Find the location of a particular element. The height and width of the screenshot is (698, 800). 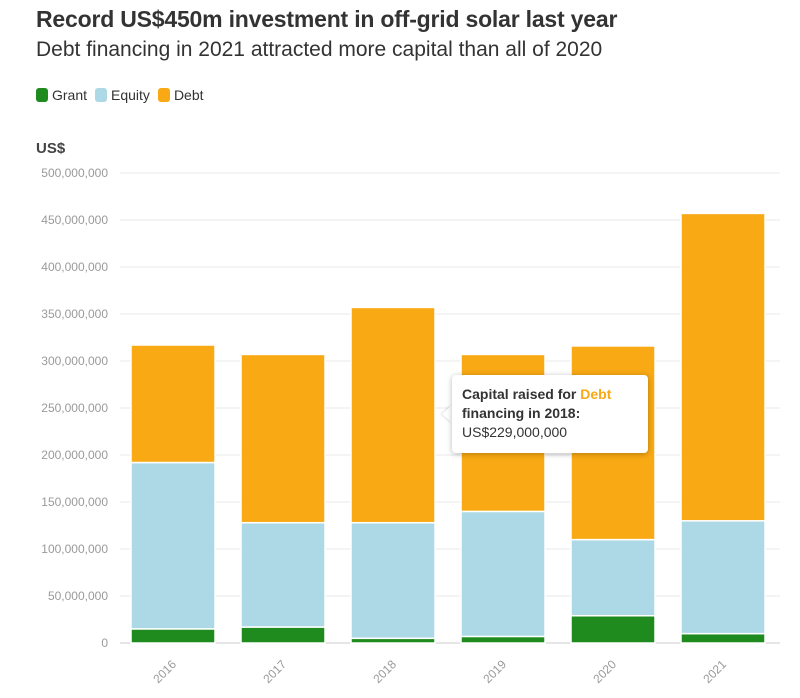

x-tick-label: 2018 is located at coordinates (384, 671).